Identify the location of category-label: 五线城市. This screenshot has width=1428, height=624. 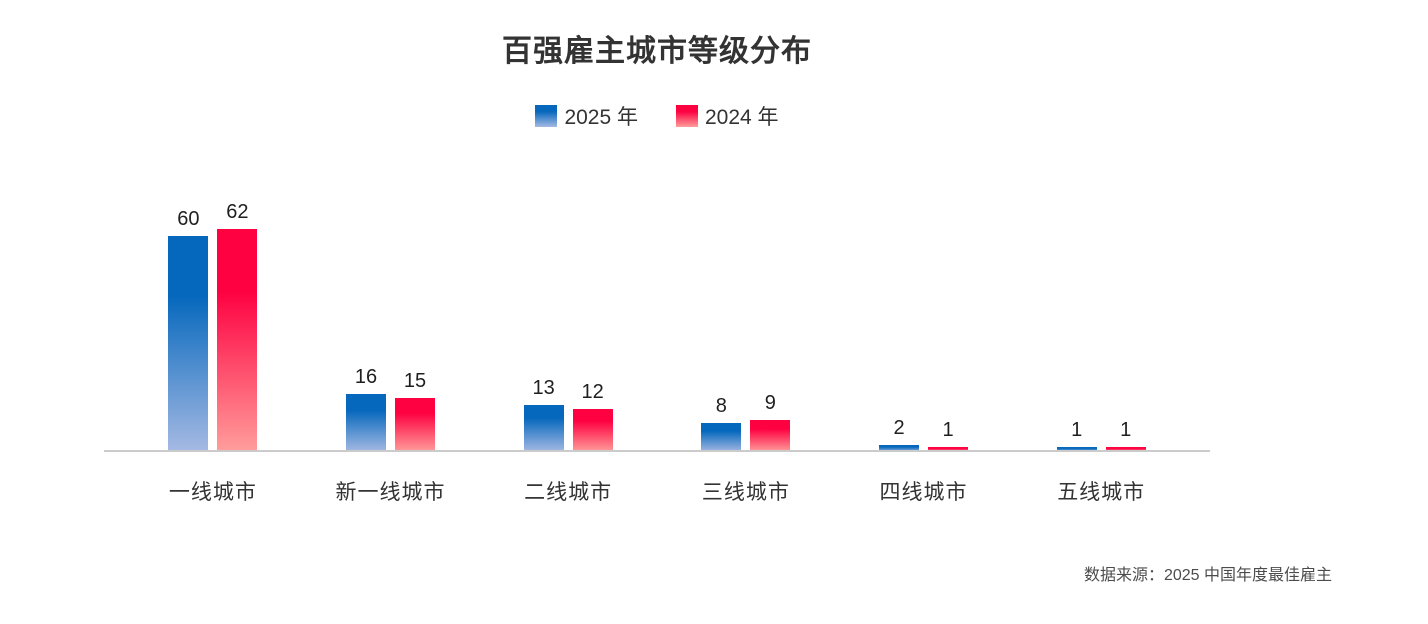
(1101, 492).